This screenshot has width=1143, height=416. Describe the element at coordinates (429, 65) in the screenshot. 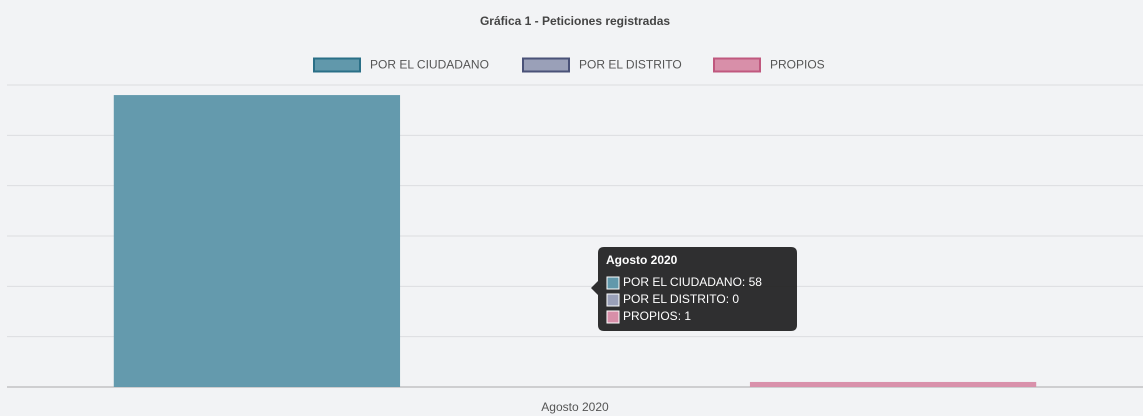

I see `legend-label: POR EL CIUDADANO` at that location.